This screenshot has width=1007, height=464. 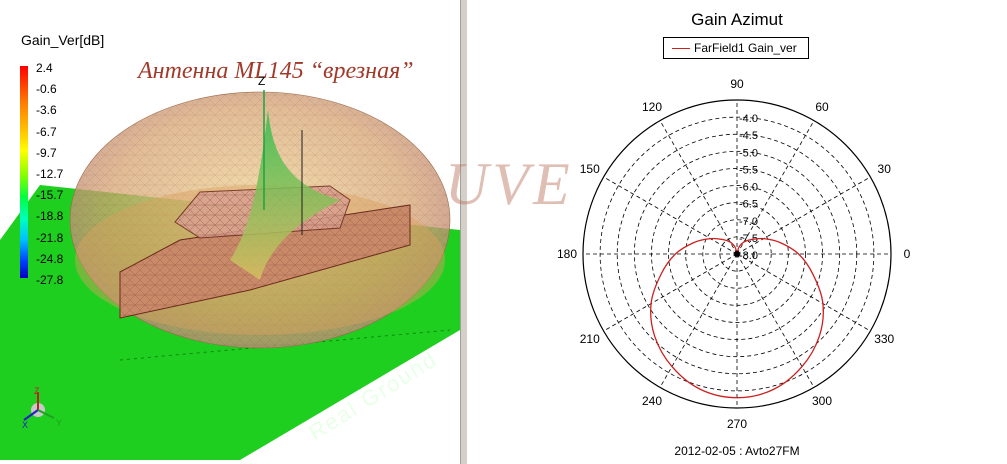 I want to click on vertical-lobe-spike, so click(x=285, y=195).